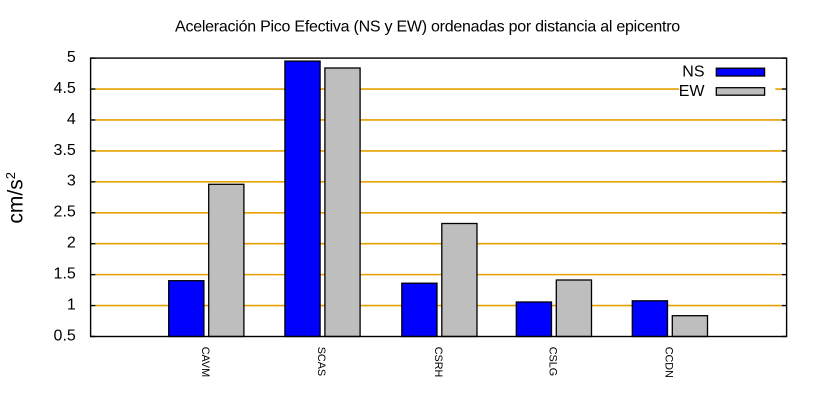 This screenshot has width=820, height=400. I want to click on svg-text: 4.5, so click(65, 88).